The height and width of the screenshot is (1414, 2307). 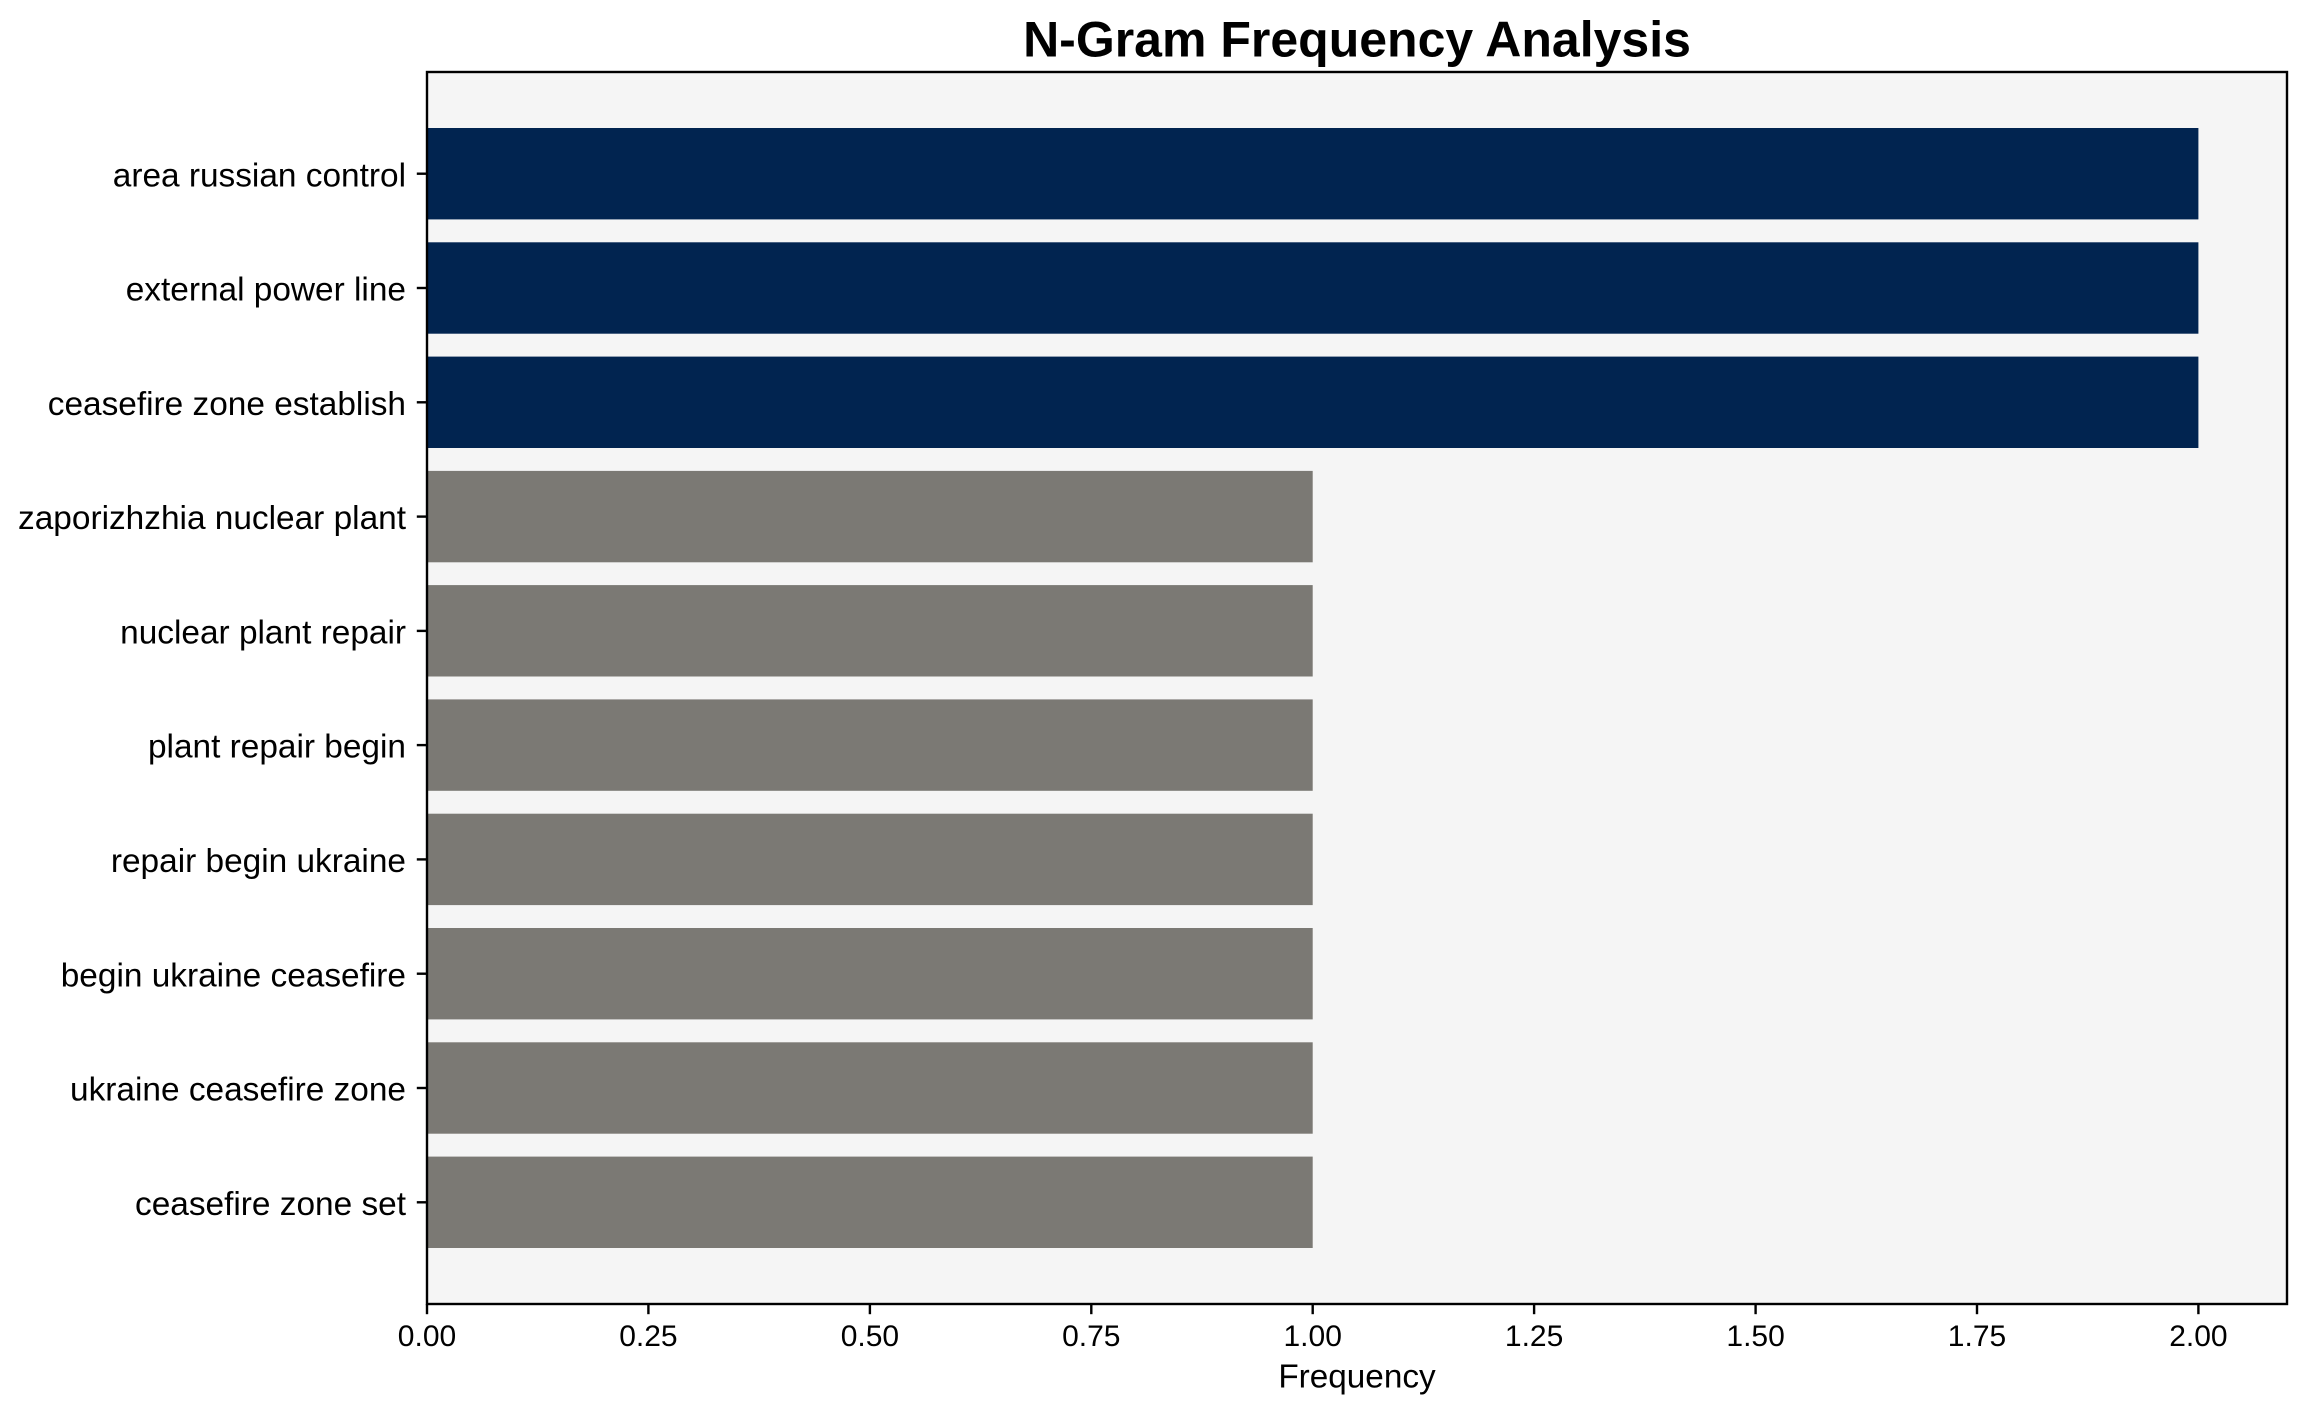 I want to click on svg-text: Frequency, so click(x=1357, y=1377).